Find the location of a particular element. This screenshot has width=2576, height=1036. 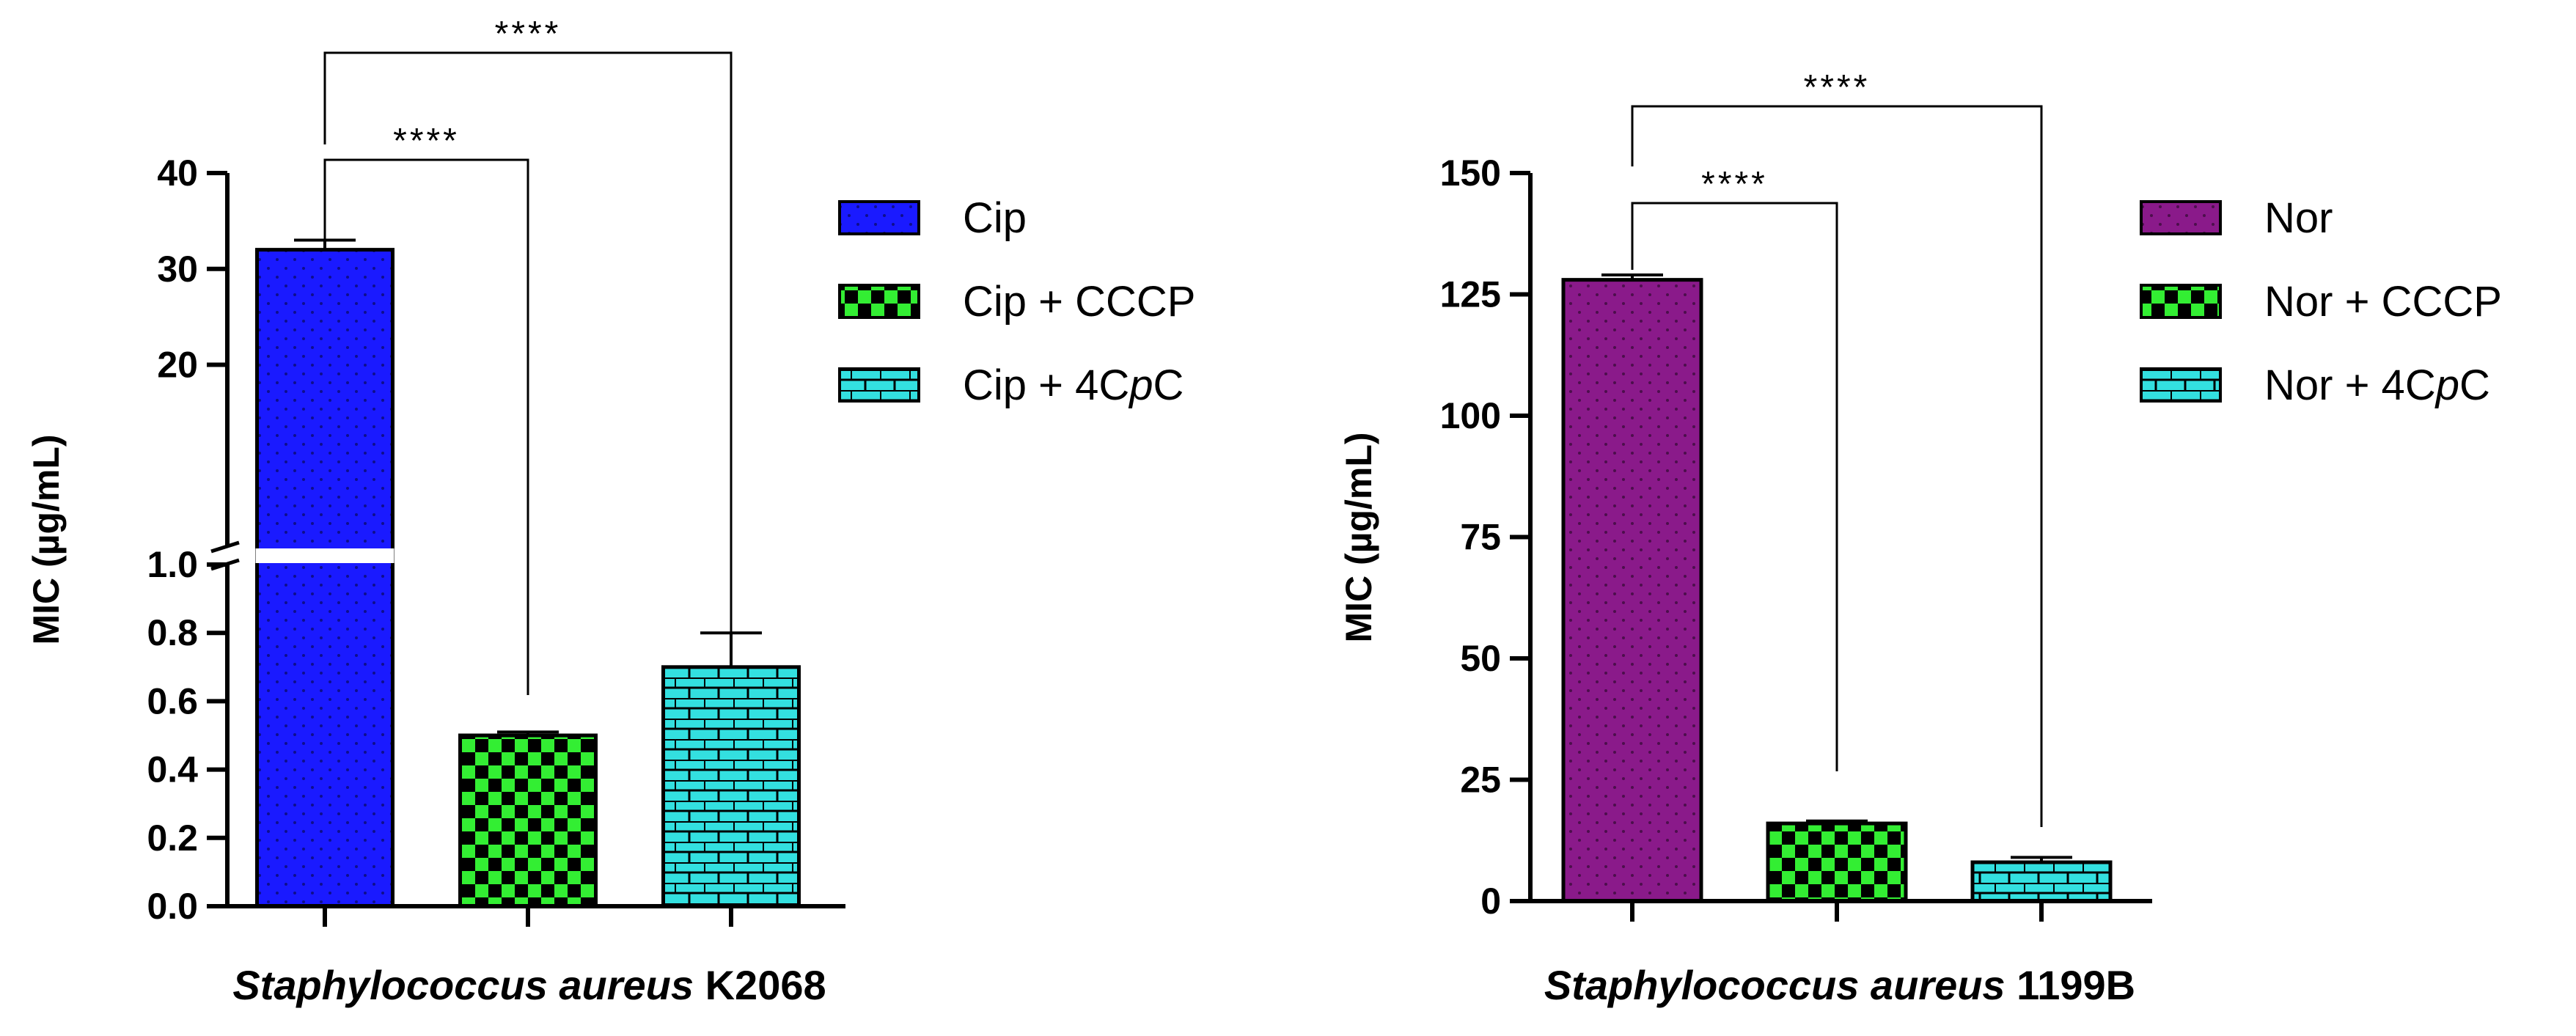

legend-label: Cip + 4CpC is located at coordinates (1074, 385).